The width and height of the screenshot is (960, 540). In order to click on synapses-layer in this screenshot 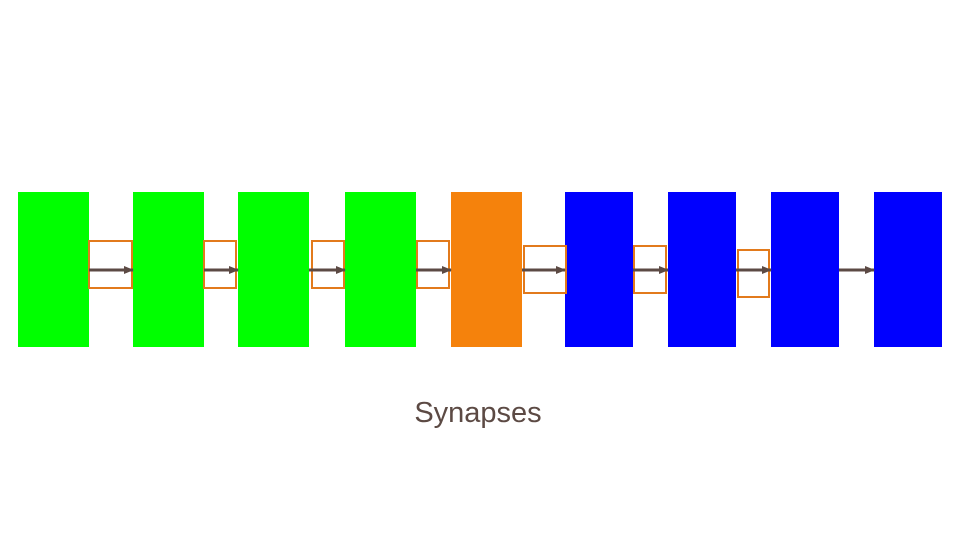, I will do `click(481, 269)`.